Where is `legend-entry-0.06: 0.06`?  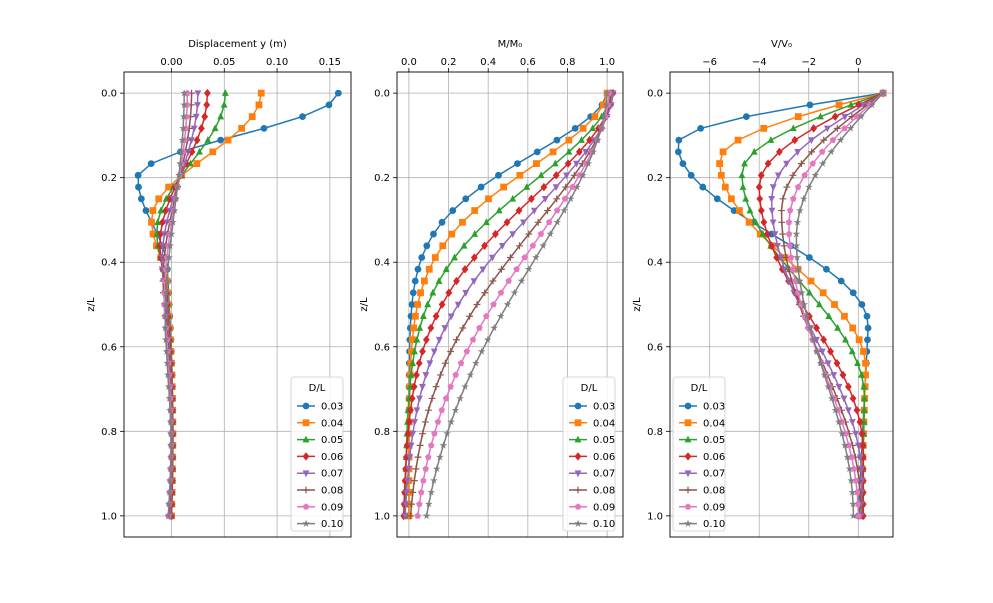
legend-entry-0.06: 0.06 is located at coordinates (320, 457).